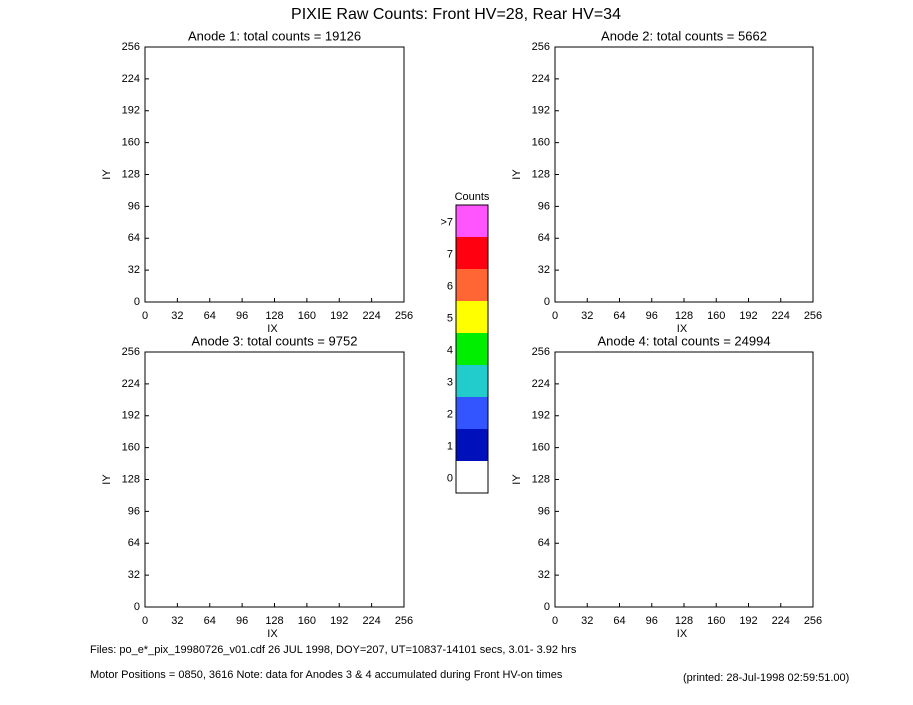 This screenshot has width=913, height=705. What do you see at coordinates (274, 35) in the screenshot?
I see `panel-title: Anode 1: total counts = 19126` at bounding box center [274, 35].